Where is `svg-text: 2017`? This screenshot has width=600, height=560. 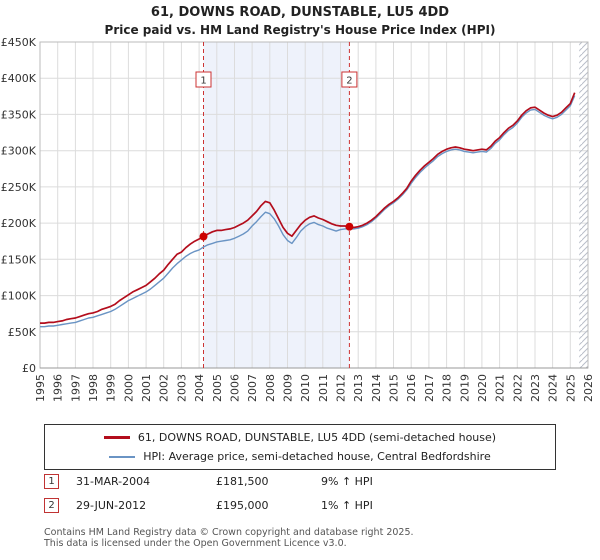
svg-text: 2017 is located at coordinates (429, 388).